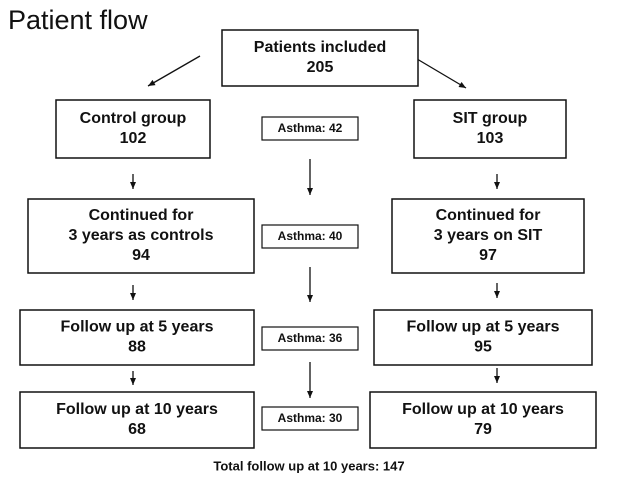  Describe the element at coordinates (78, 20) in the screenshot. I see `title: Patient flow` at that location.